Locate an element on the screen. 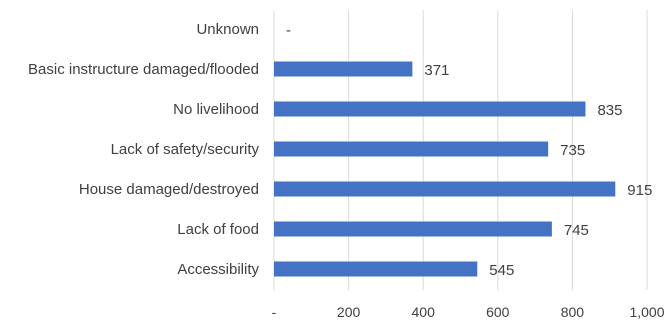 This screenshot has height=331, width=669. data-label: 545 is located at coordinates (501, 270).